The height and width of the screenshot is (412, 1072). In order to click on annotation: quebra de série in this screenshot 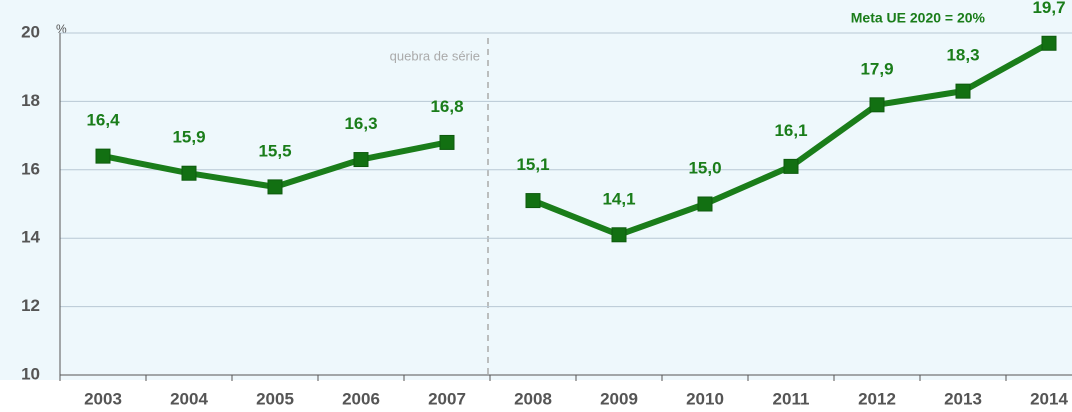, I will do `click(435, 55)`.